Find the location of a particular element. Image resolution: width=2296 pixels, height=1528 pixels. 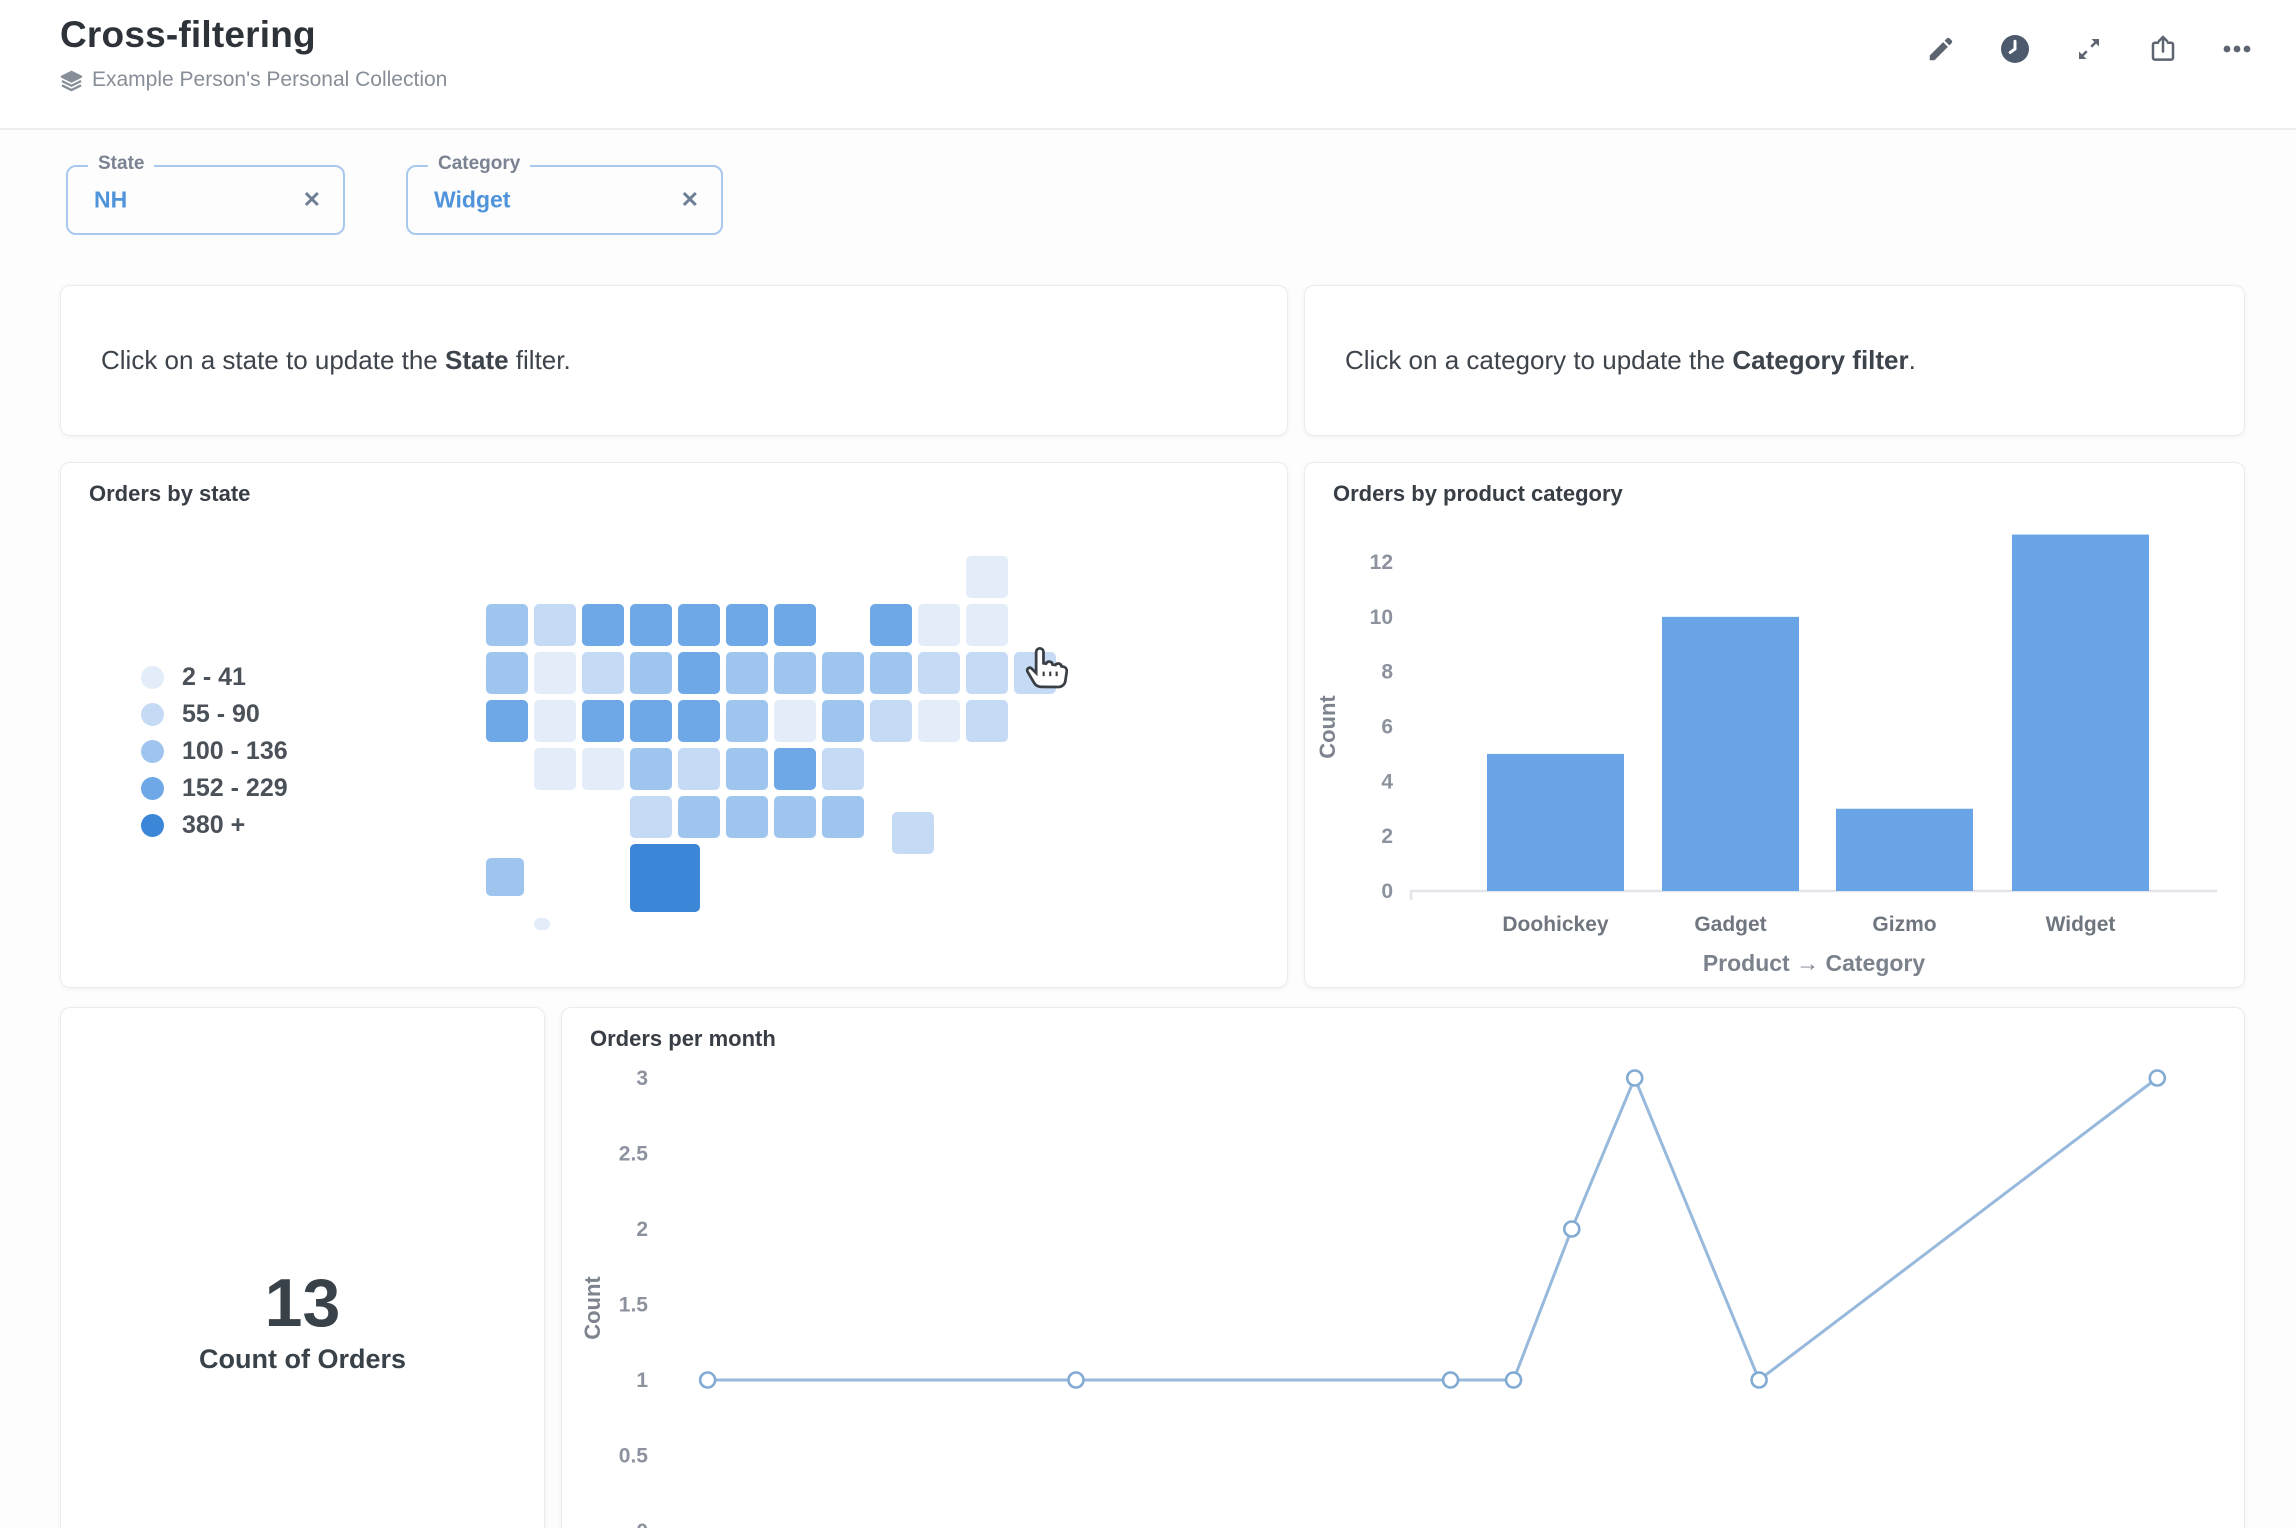

state-region-MS is located at coordinates (747, 817).